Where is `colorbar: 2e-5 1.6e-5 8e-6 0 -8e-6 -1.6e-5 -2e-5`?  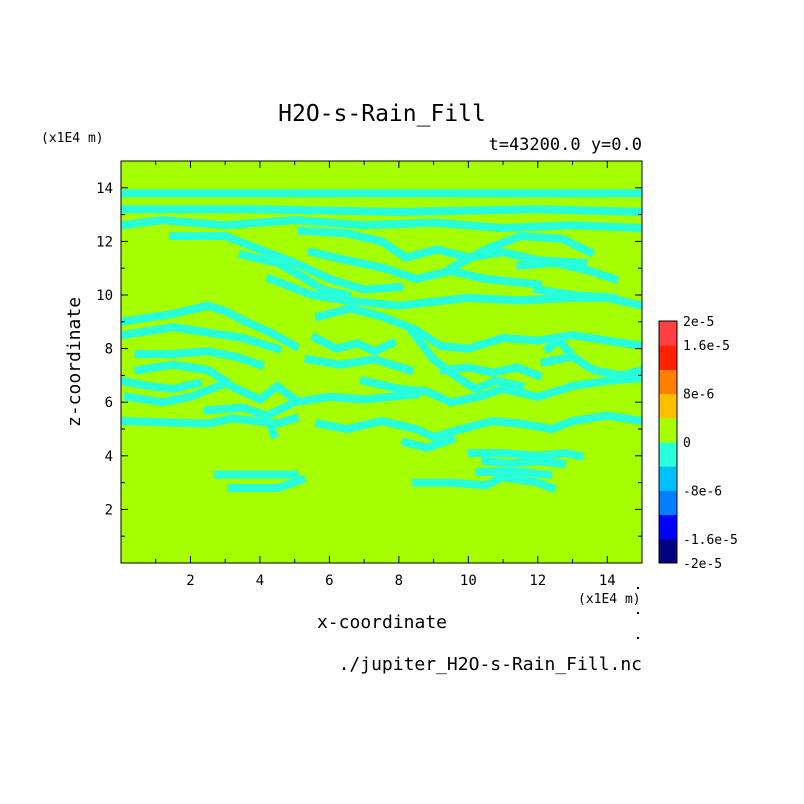 colorbar: 2e-5 1.6e-5 8e-6 0 -8e-6 -1.6e-5 -2e-5 is located at coordinates (698, 443).